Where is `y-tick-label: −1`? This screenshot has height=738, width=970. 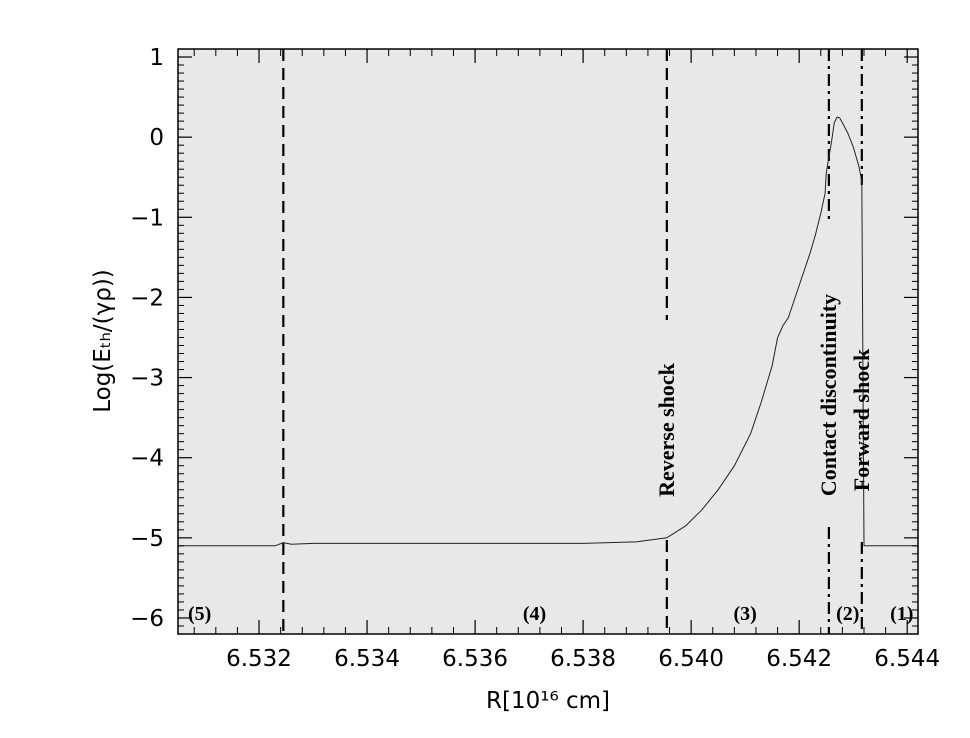
y-tick-label: −1 is located at coordinates (147, 218).